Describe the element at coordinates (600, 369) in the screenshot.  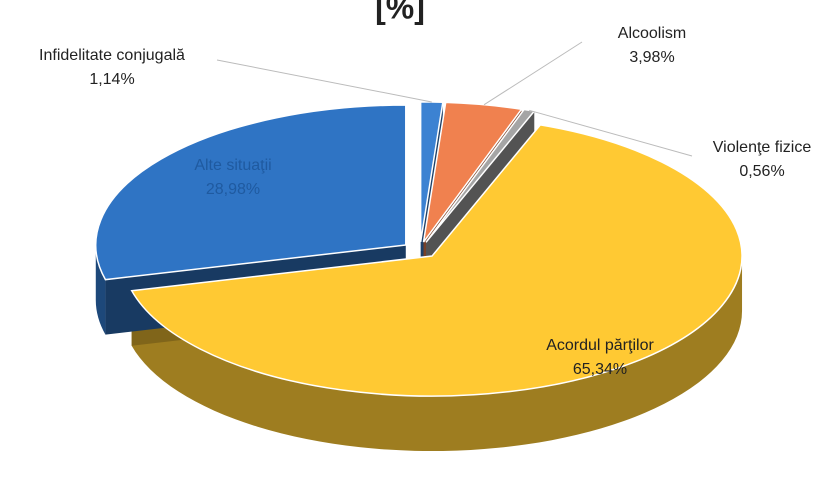
I see `slice-value: 65,34%` at that location.